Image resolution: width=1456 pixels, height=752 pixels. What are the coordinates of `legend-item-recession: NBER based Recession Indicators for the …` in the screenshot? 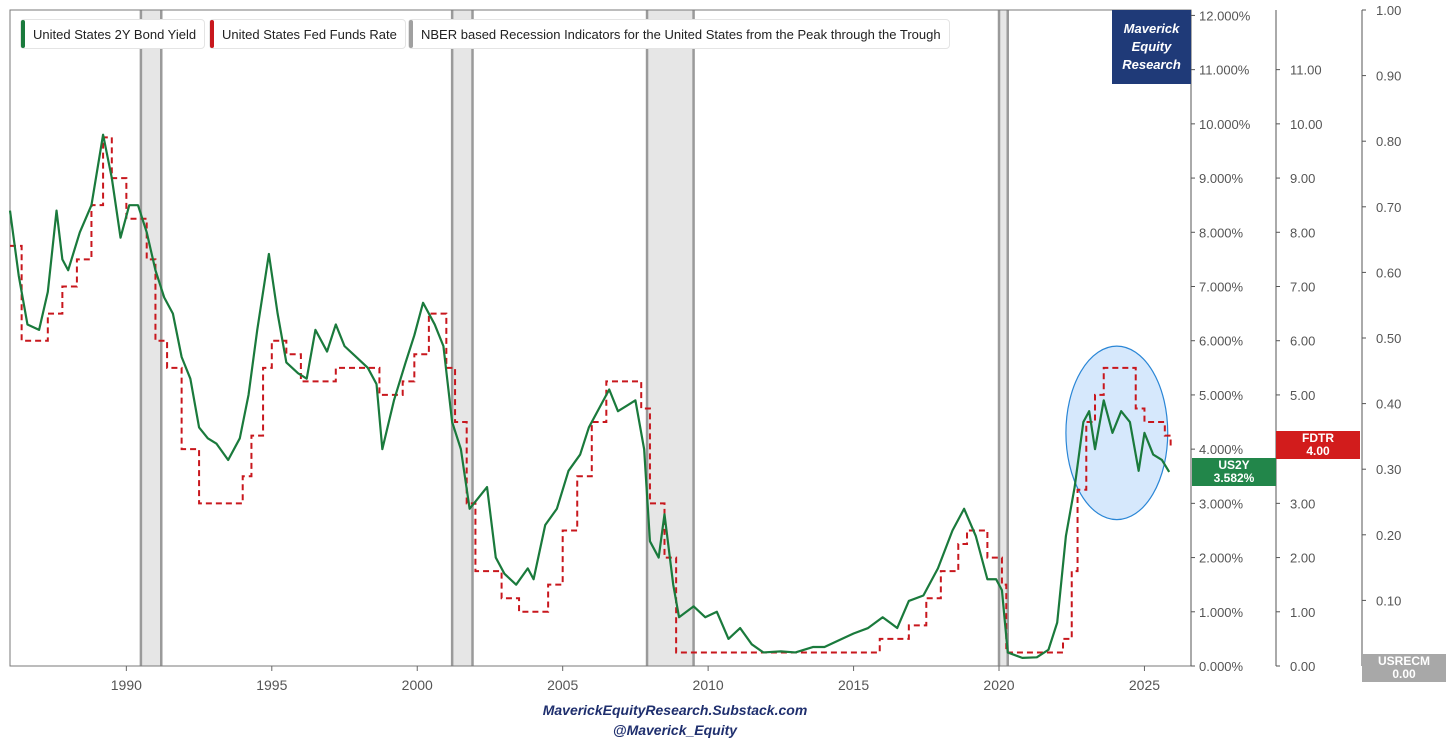 It's located at (679, 34).